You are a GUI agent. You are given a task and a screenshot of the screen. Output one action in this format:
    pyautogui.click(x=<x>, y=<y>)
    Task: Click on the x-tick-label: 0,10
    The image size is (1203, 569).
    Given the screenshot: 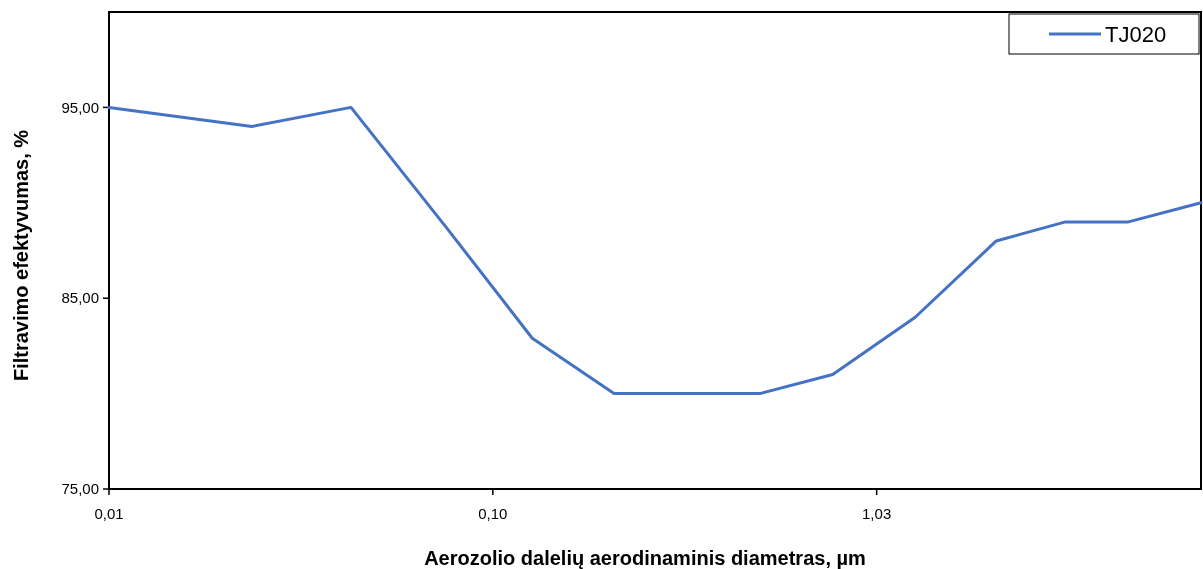 What is the action you would take?
    pyautogui.click(x=493, y=513)
    